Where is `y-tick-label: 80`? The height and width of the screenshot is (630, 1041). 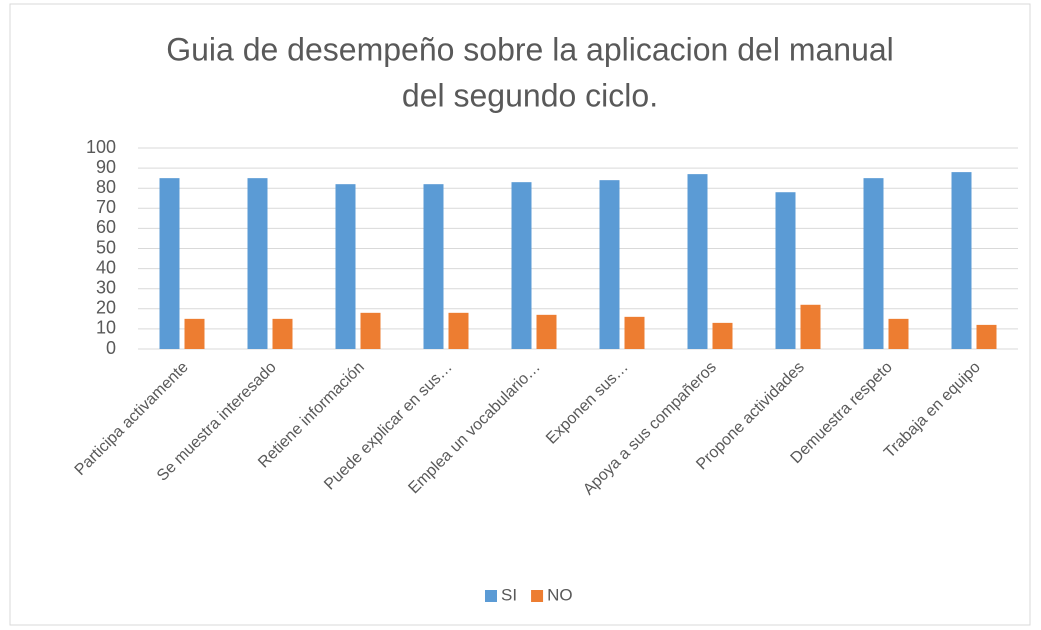
y-tick-label: 80 is located at coordinates (106, 187).